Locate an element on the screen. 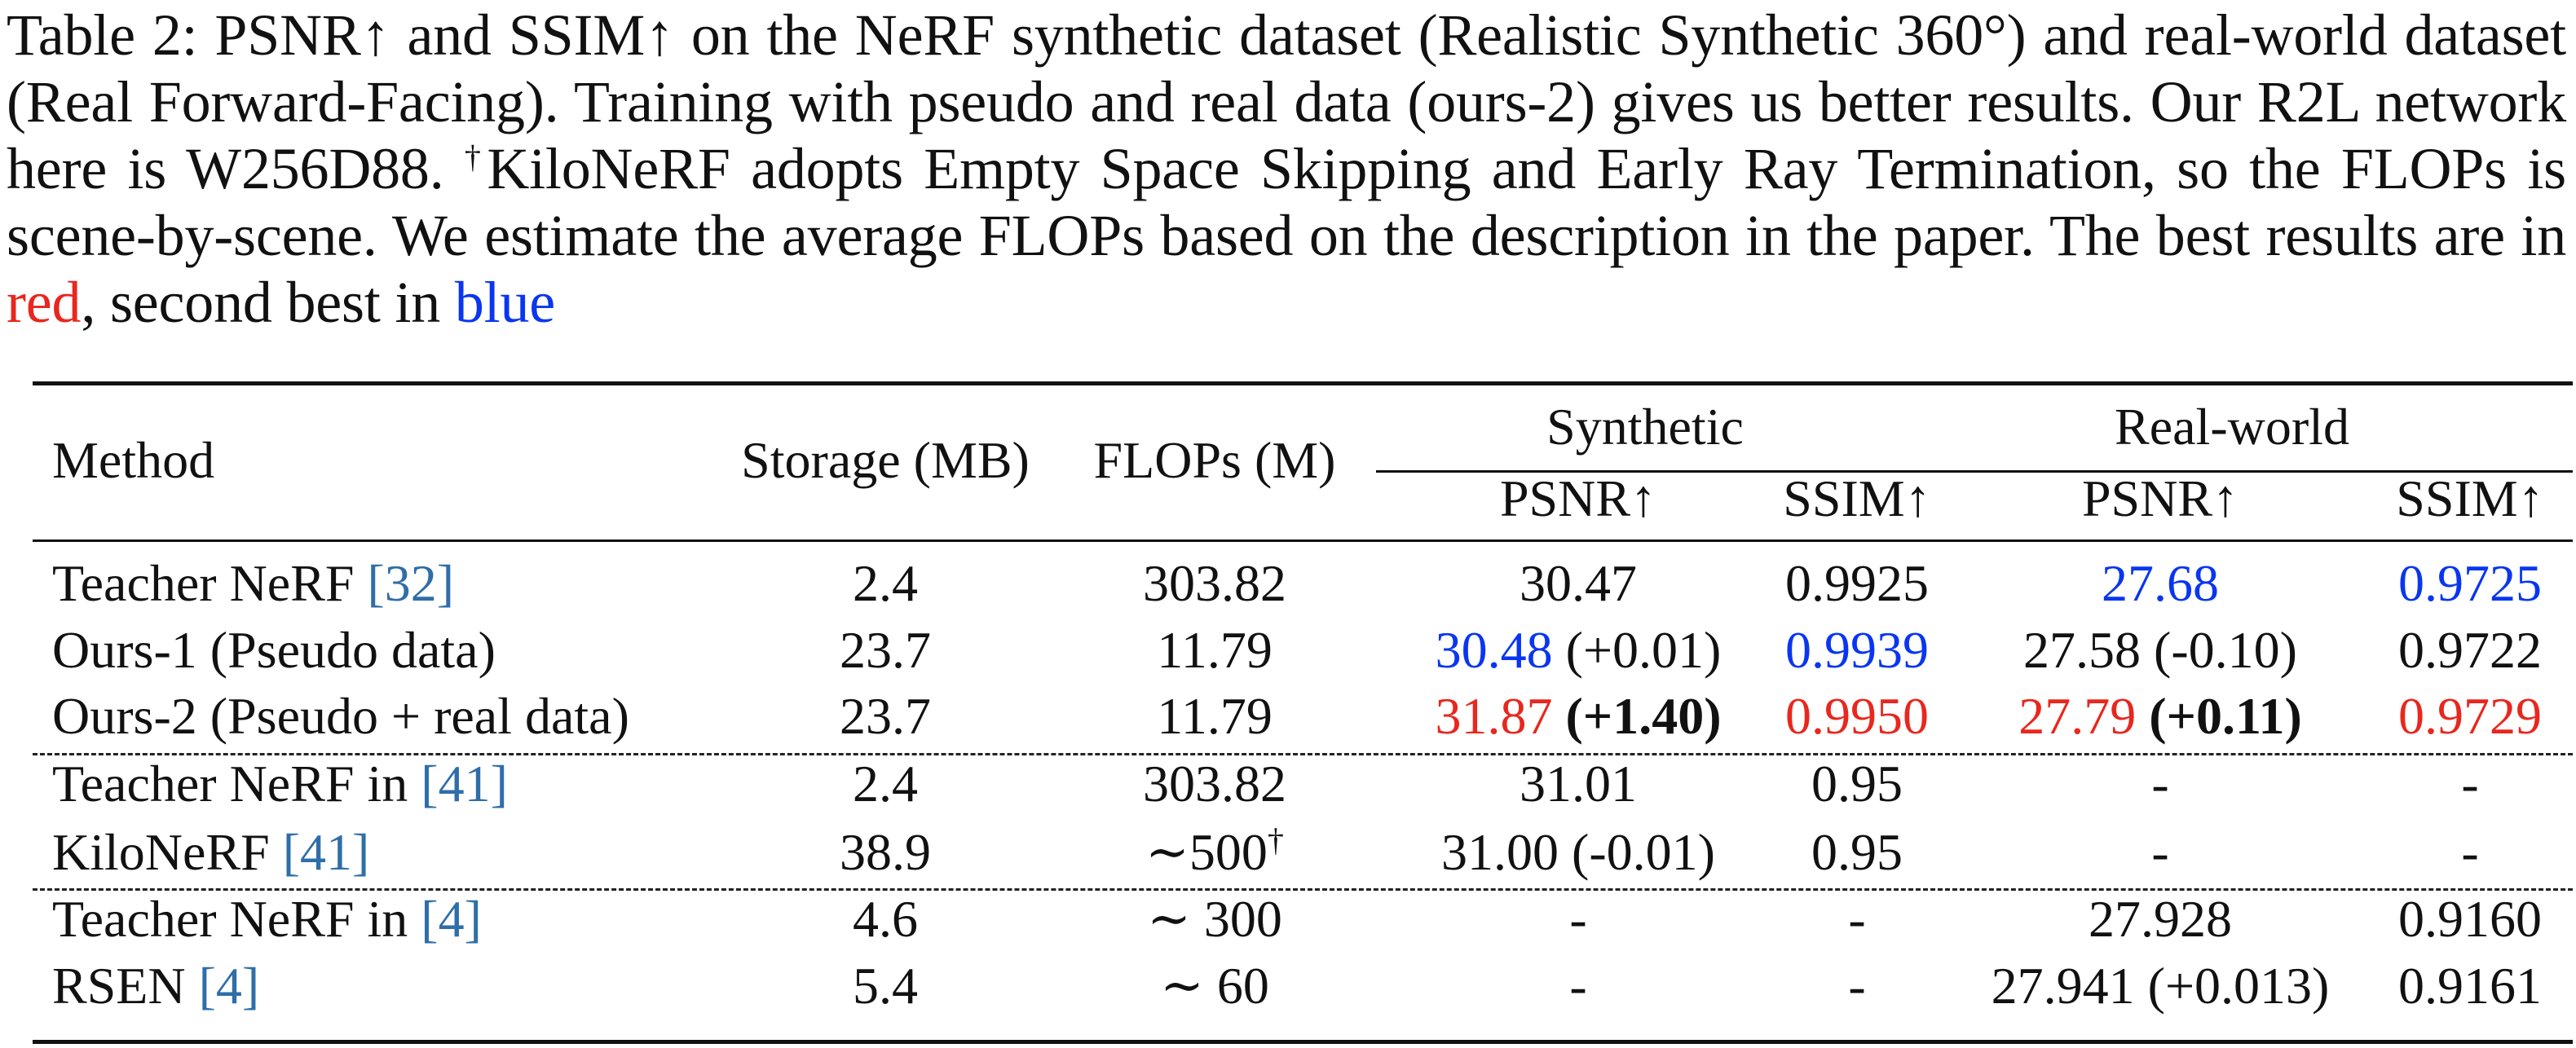  cell-storage: 5.4 is located at coordinates (885, 986).